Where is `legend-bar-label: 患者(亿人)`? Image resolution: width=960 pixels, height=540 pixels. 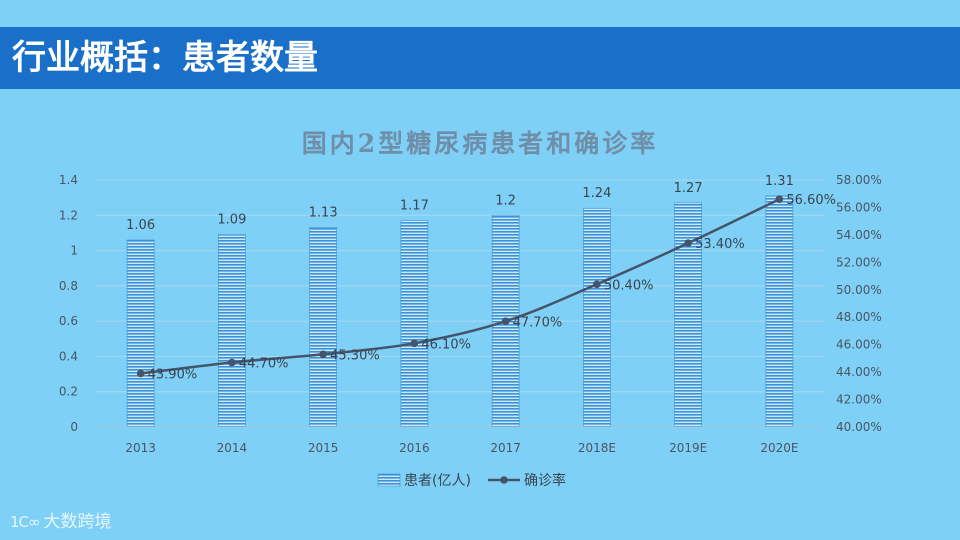 legend-bar-label: 患者(亿人) is located at coordinates (437, 481).